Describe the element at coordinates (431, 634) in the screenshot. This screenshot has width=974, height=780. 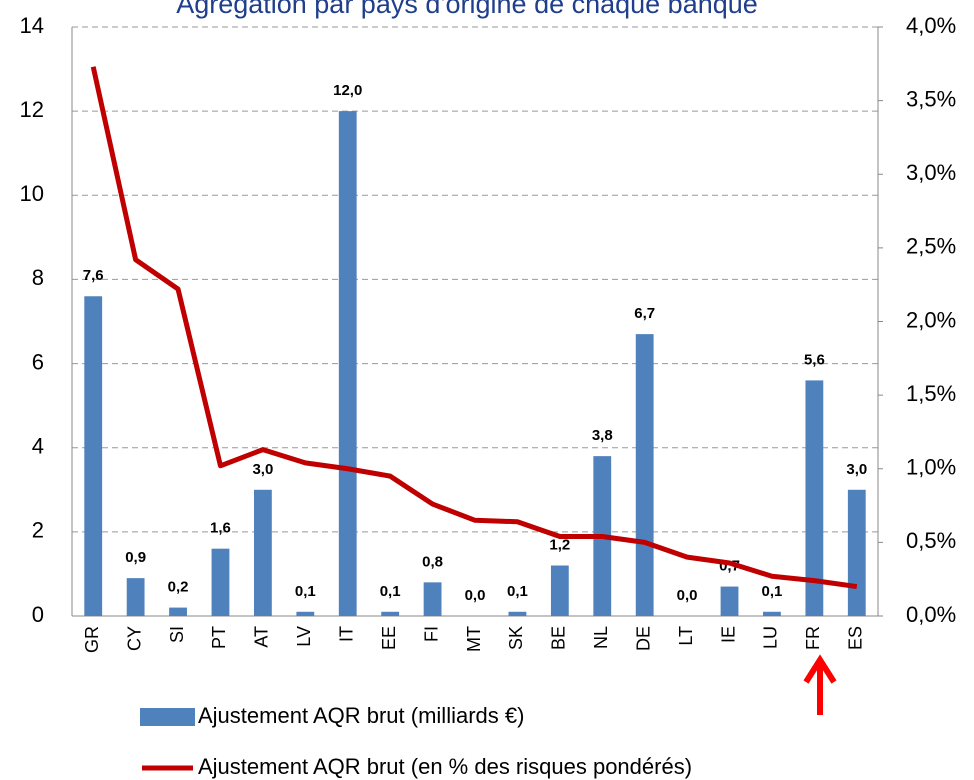
I see `x-tick-label: FI` at that location.